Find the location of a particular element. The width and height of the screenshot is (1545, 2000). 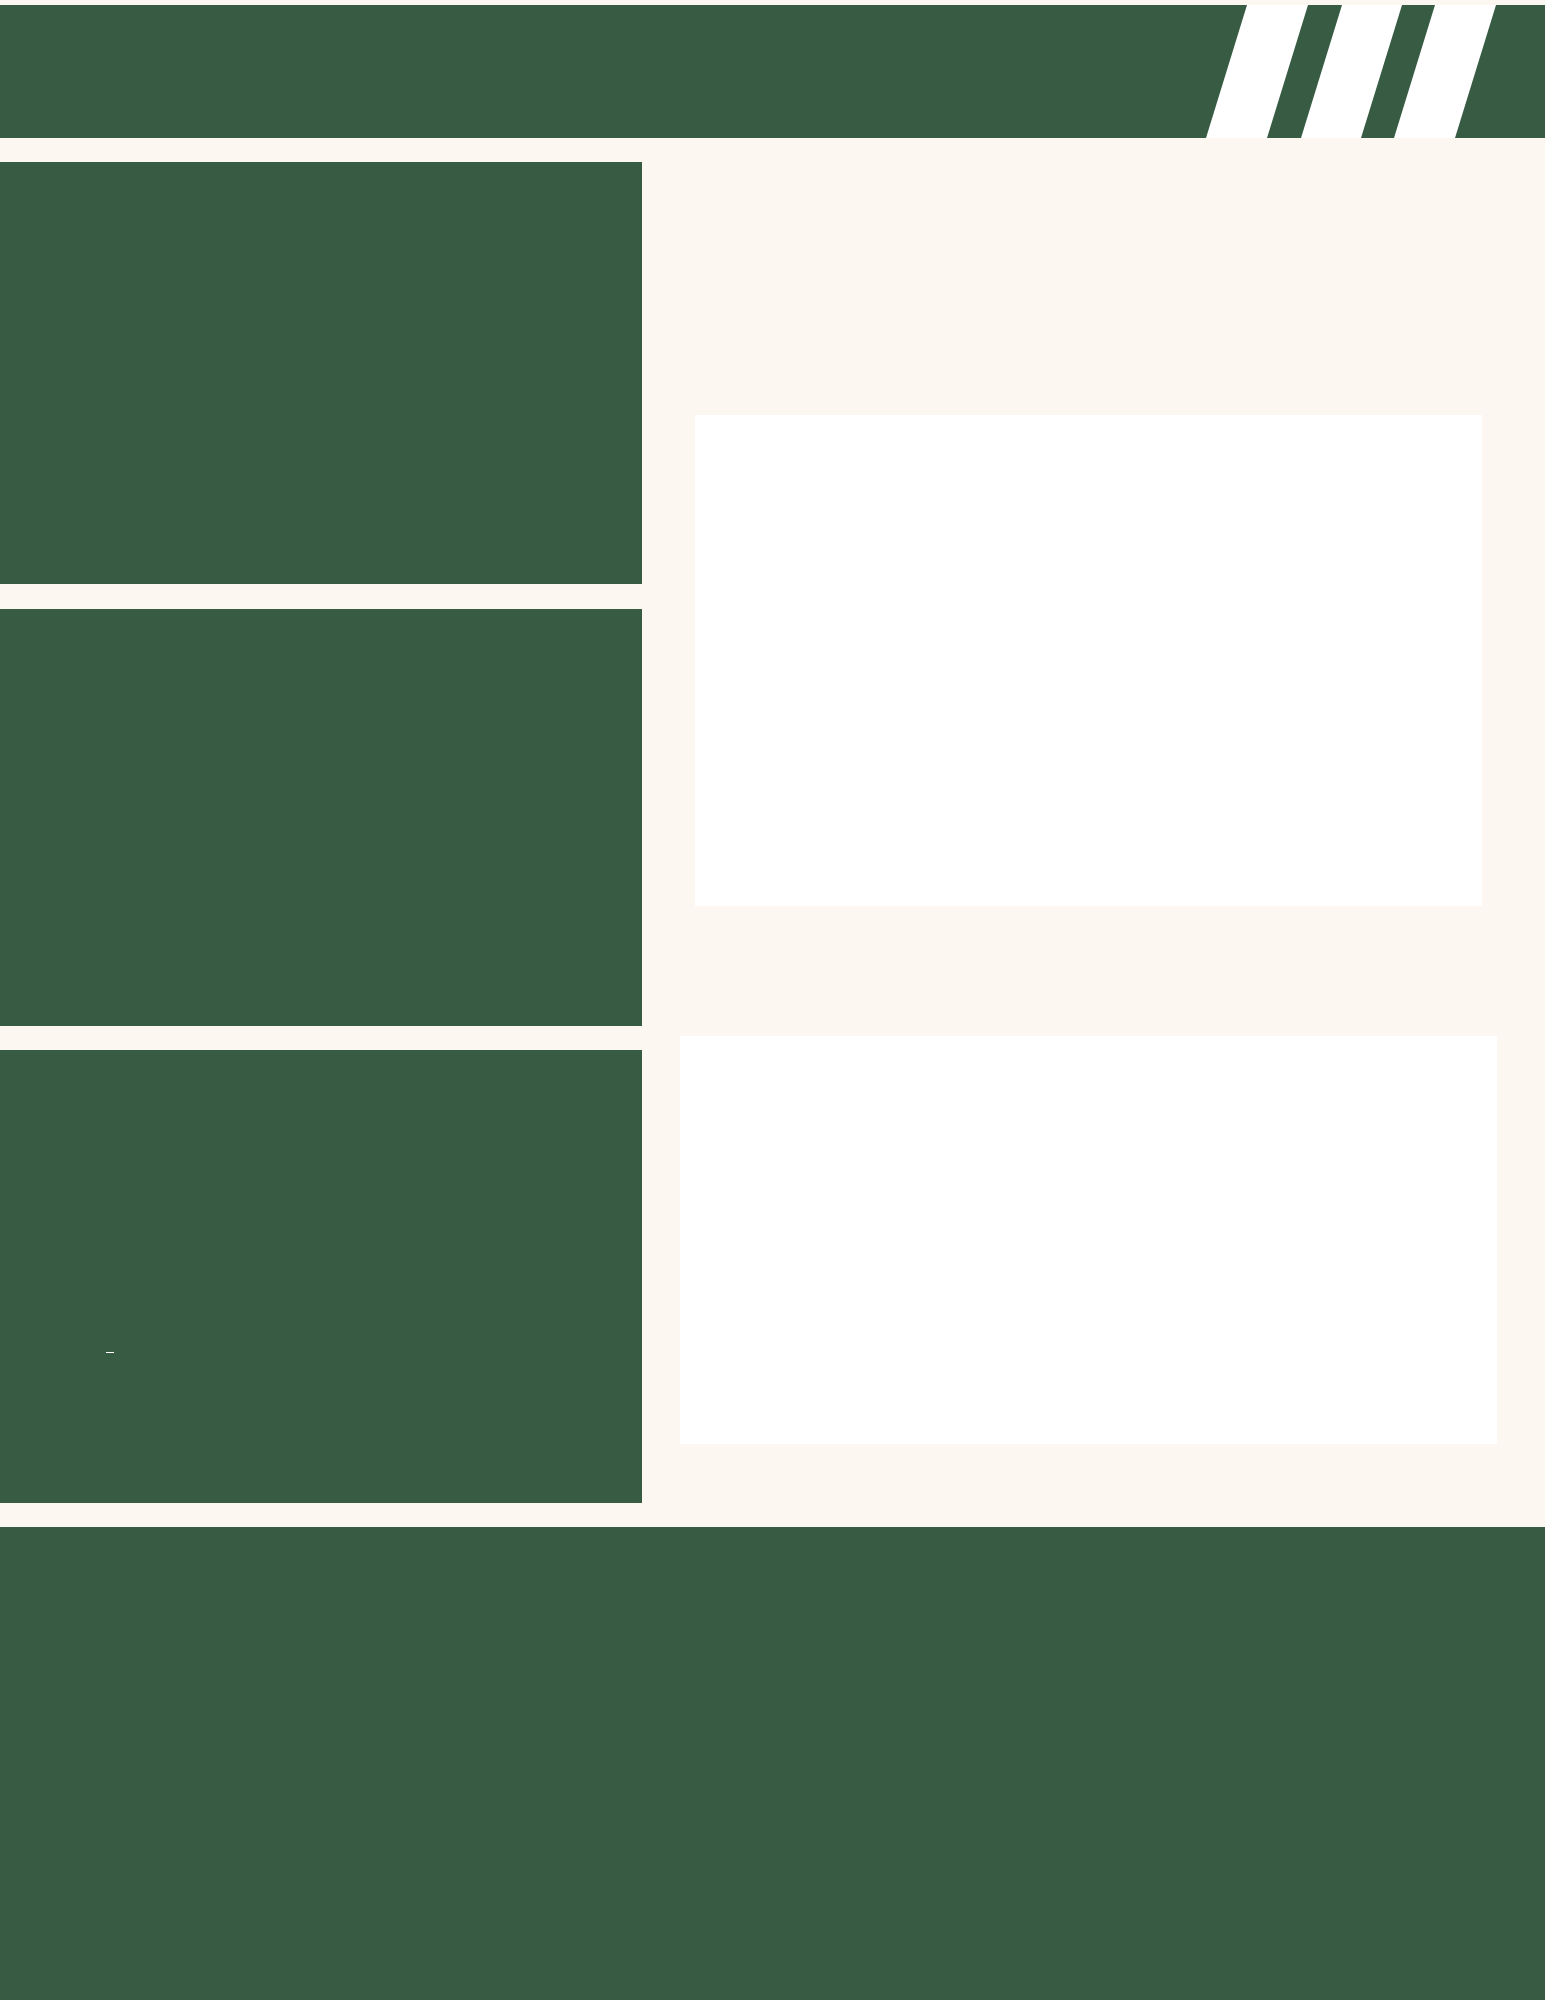

design-decisions-panel is located at coordinates (321, 373).